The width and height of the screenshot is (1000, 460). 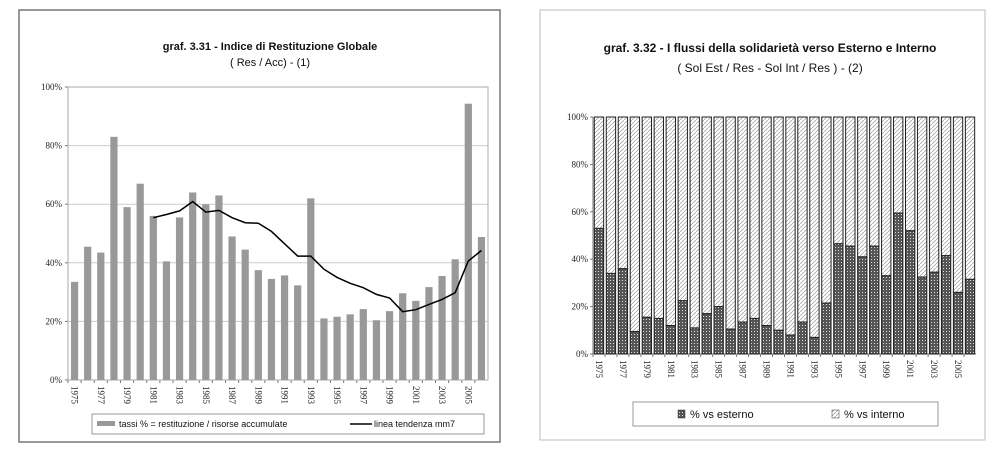 What do you see at coordinates (778, 342) in the screenshot?
I see `bar-esterno-1990` at bounding box center [778, 342].